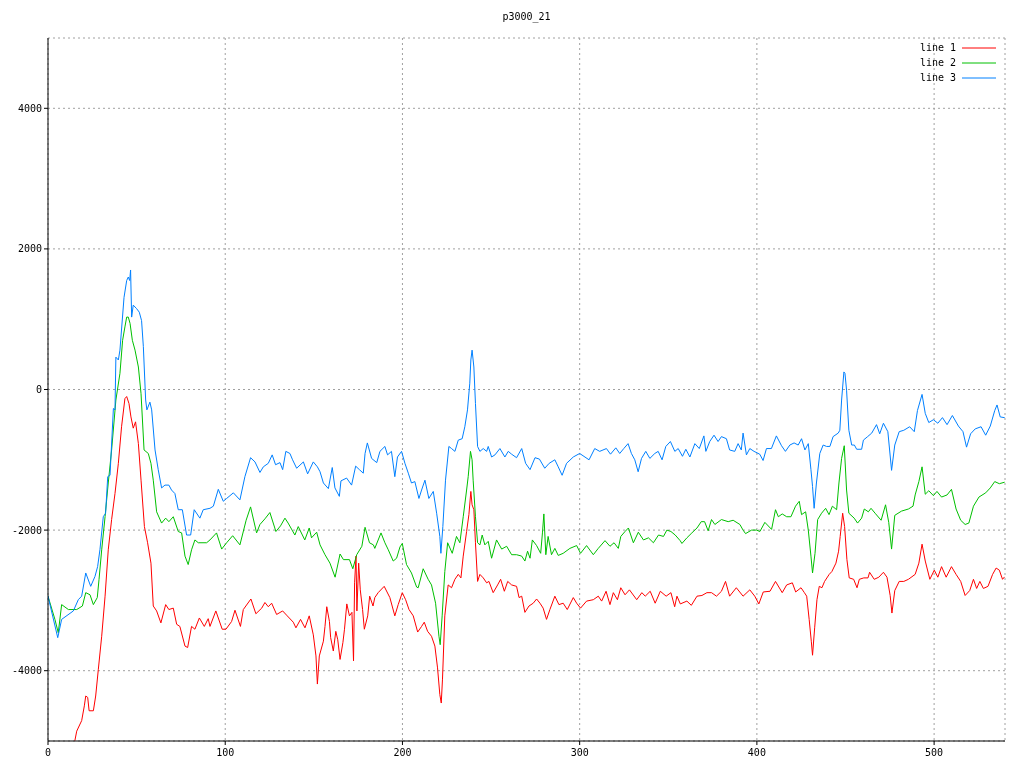  What do you see at coordinates (29, 249) in the screenshot?
I see `y-tick-label: 2000` at bounding box center [29, 249].